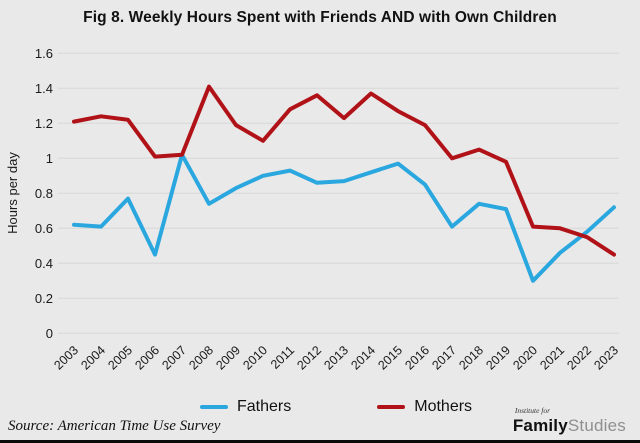  Describe the element at coordinates (532, 410) in the screenshot. I see `logo-institute-for: Institute for` at that location.